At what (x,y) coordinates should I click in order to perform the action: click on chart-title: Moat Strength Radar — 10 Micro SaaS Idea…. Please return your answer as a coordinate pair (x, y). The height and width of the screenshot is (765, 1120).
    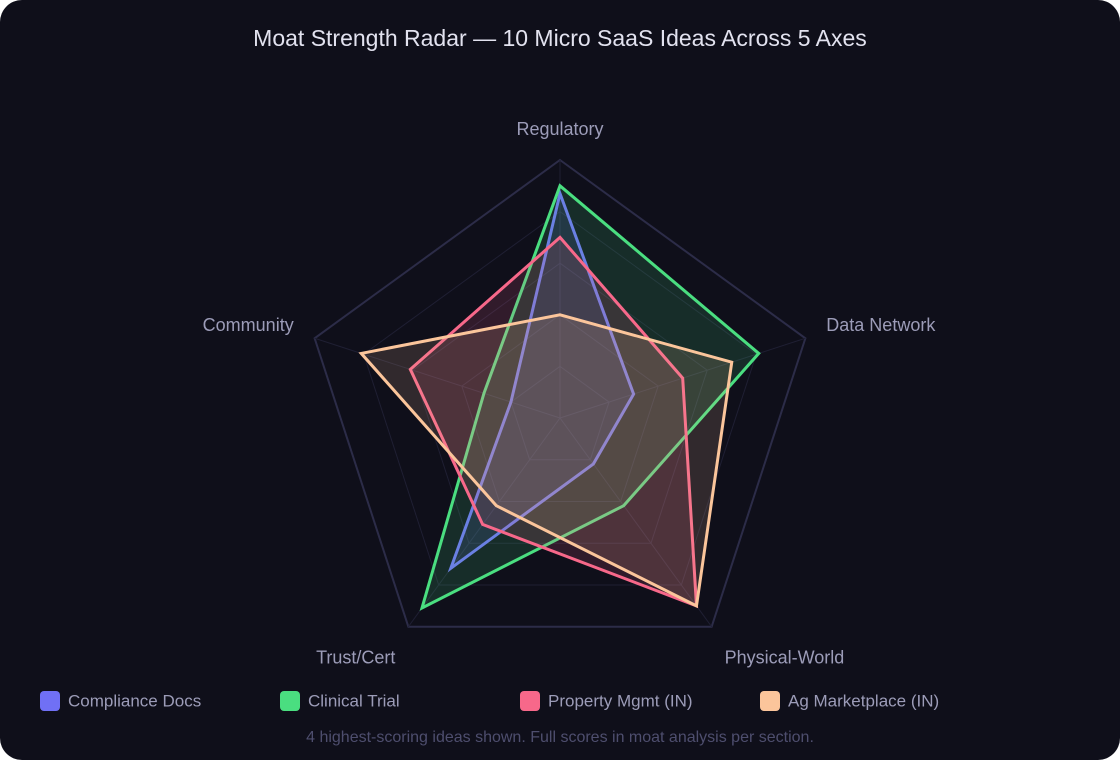
    Looking at the image, I should click on (560, 38).